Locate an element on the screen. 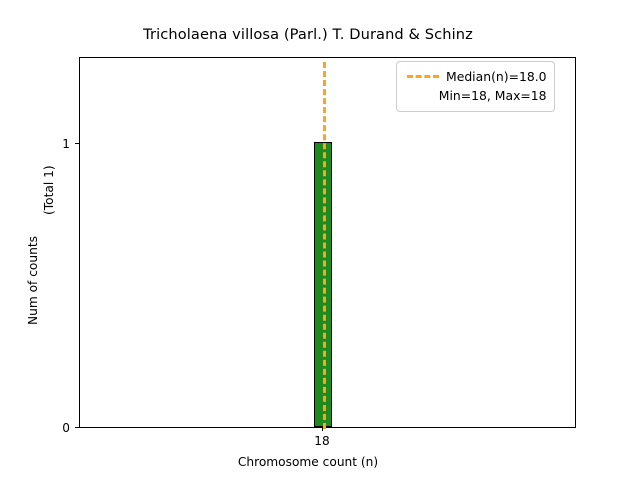 This screenshot has height=480, width=640. x-axis-label: Chromosome count (n) is located at coordinates (320, 462).